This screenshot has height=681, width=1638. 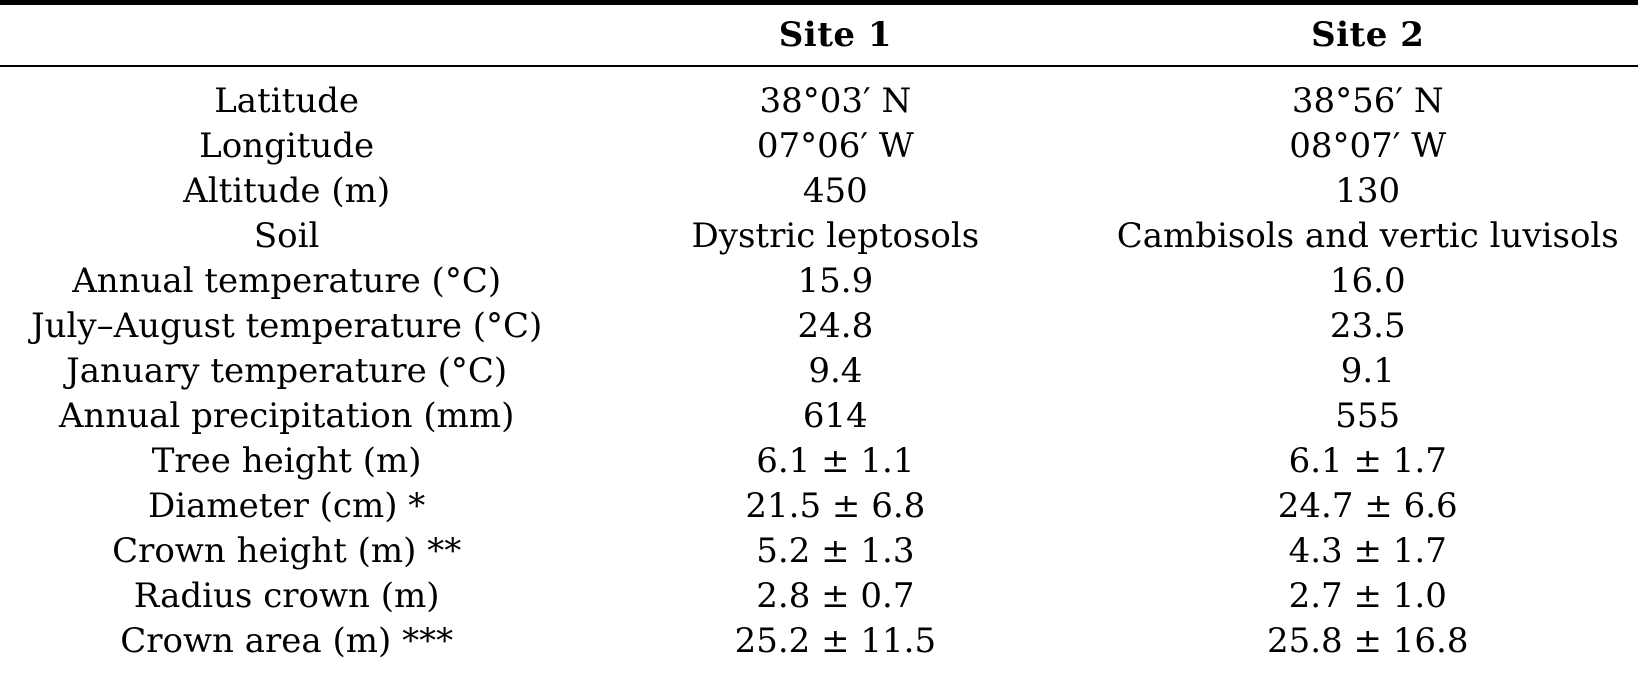 What do you see at coordinates (1368, 415) in the screenshot?
I see `site2-value: 555` at bounding box center [1368, 415].